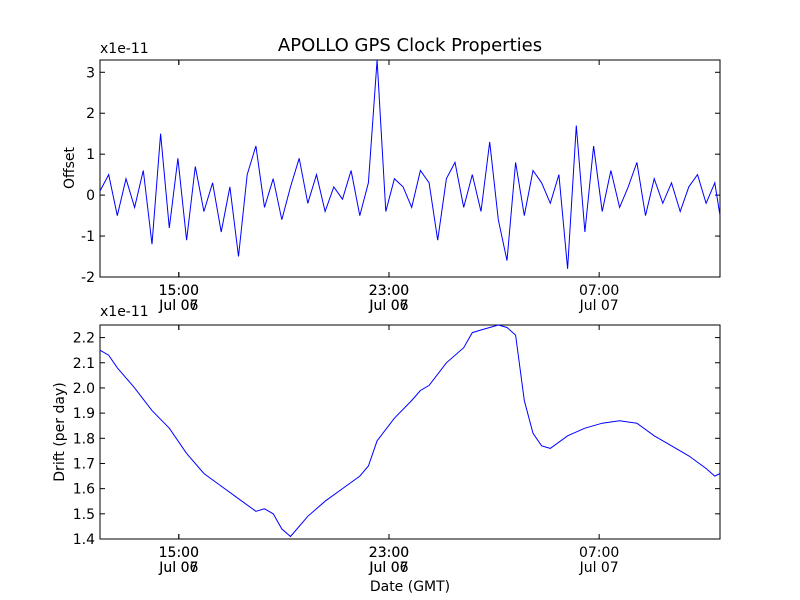 The height and width of the screenshot is (600, 800). I want to click on drift-ytick-label: 1.7, so click(84, 464).